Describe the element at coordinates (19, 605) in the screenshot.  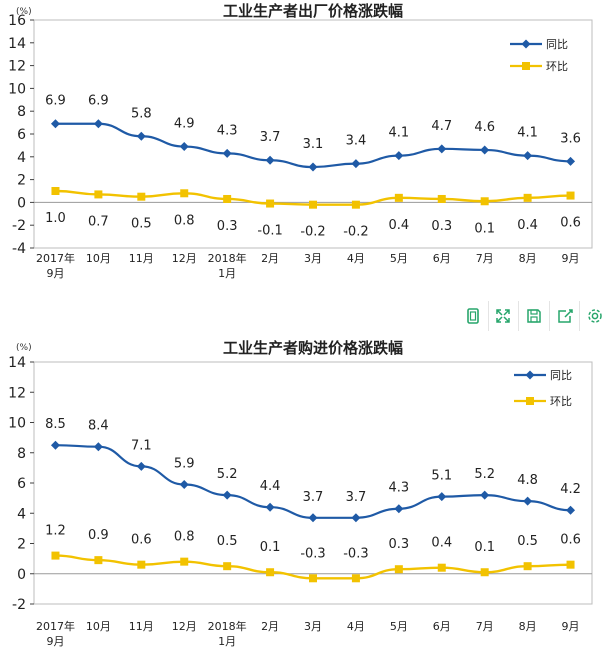
I see `y-tick-label: -2` at that location.